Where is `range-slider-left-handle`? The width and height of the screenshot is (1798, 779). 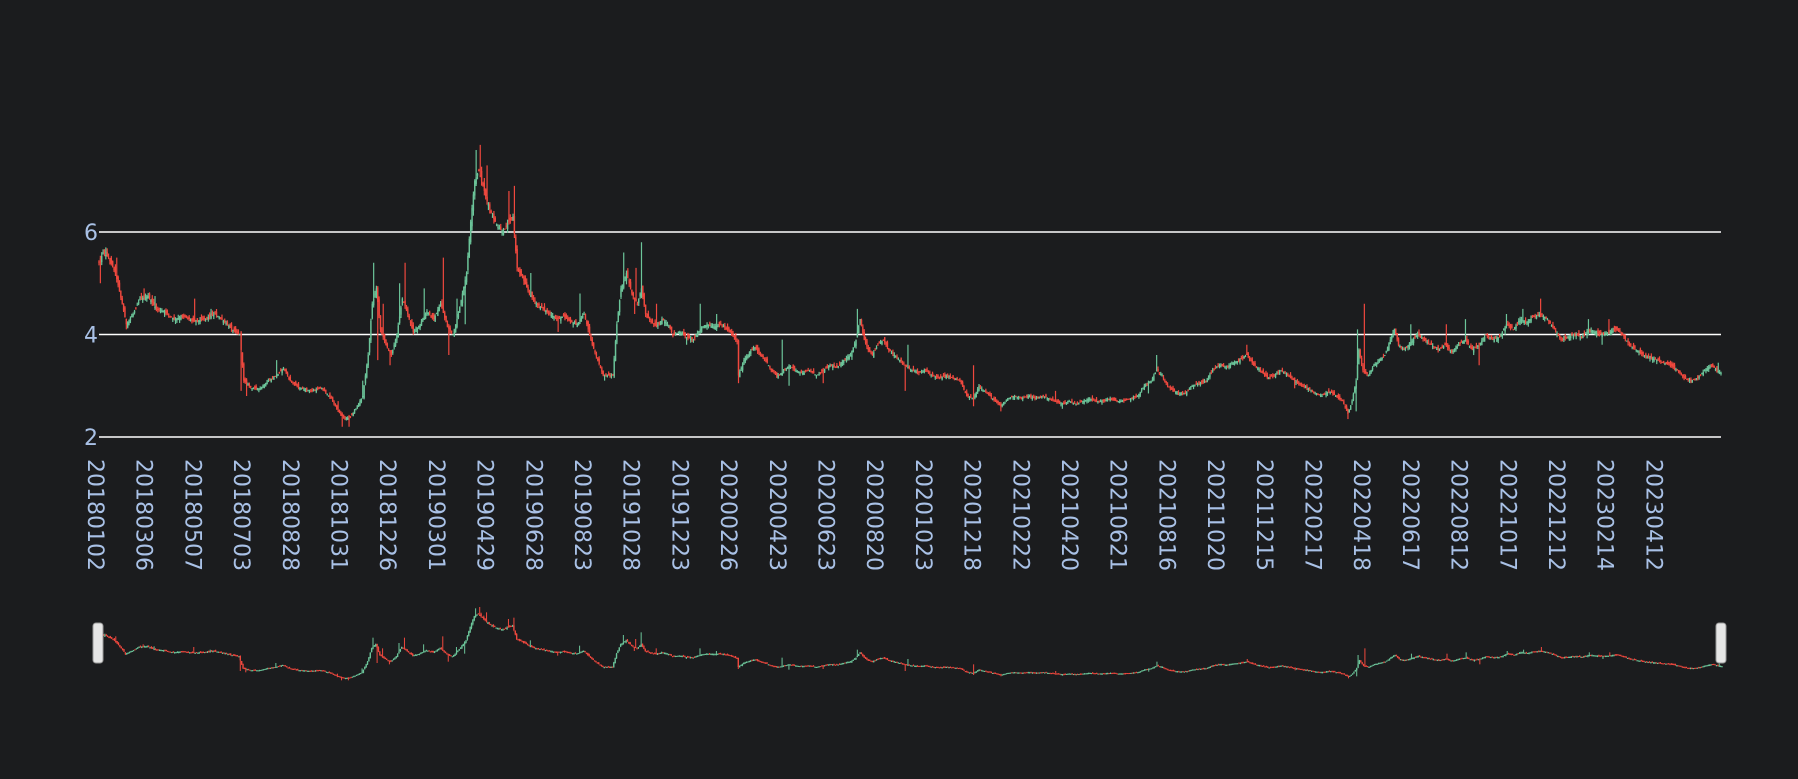
range-slider-left-handle is located at coordinates (98, 643).